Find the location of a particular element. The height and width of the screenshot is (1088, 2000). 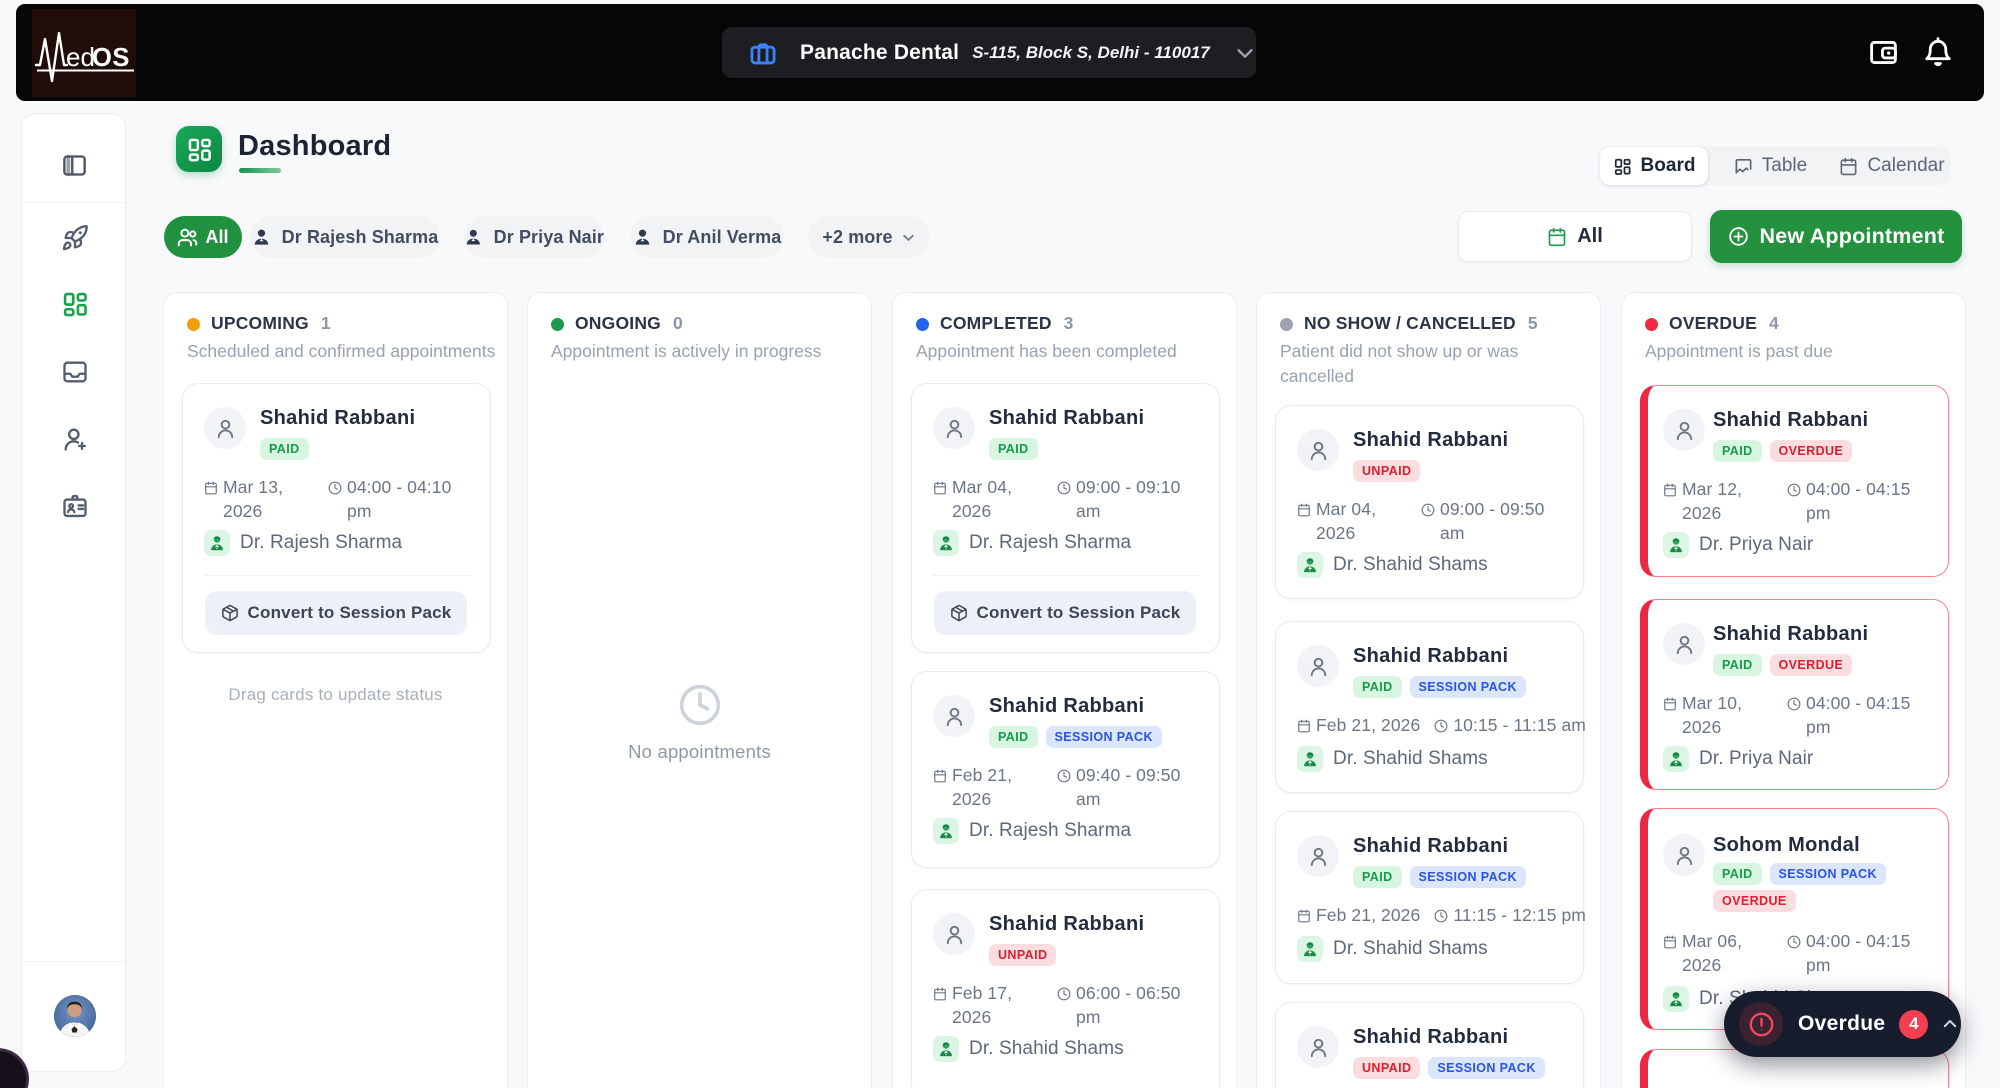

svg-text: ed is located at coordinates (80, 57).